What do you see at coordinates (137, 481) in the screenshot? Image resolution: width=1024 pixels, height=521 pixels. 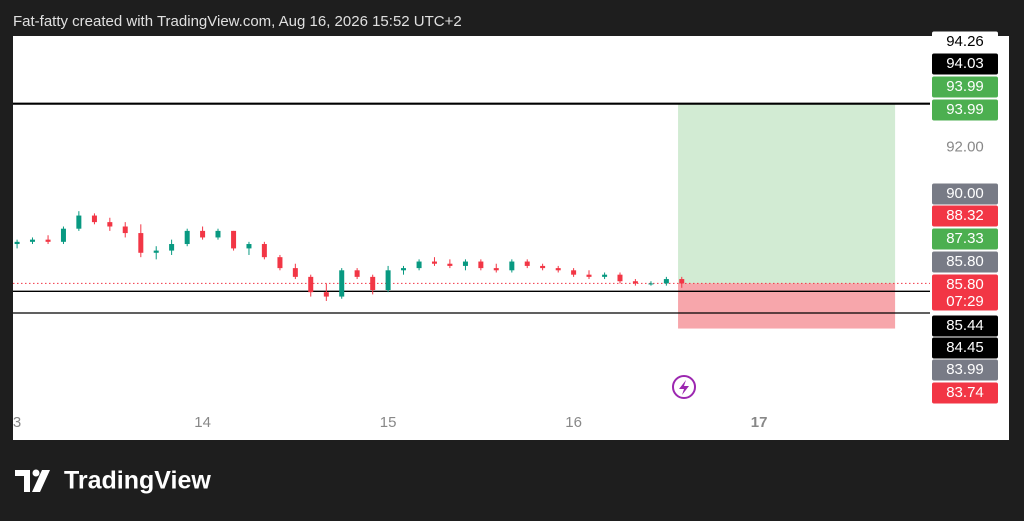 I see `brand-name: TradingView` at bounding box center [137, 481].